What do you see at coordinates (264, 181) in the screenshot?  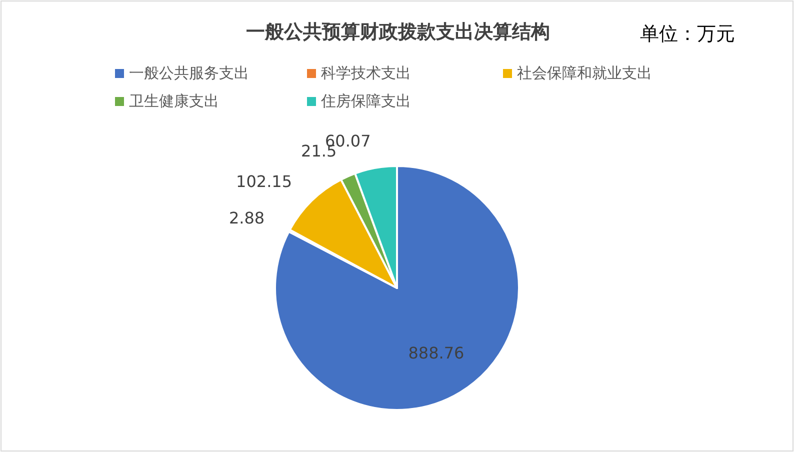 I see `data-label: 102.15` at bounding box center [264, 181].